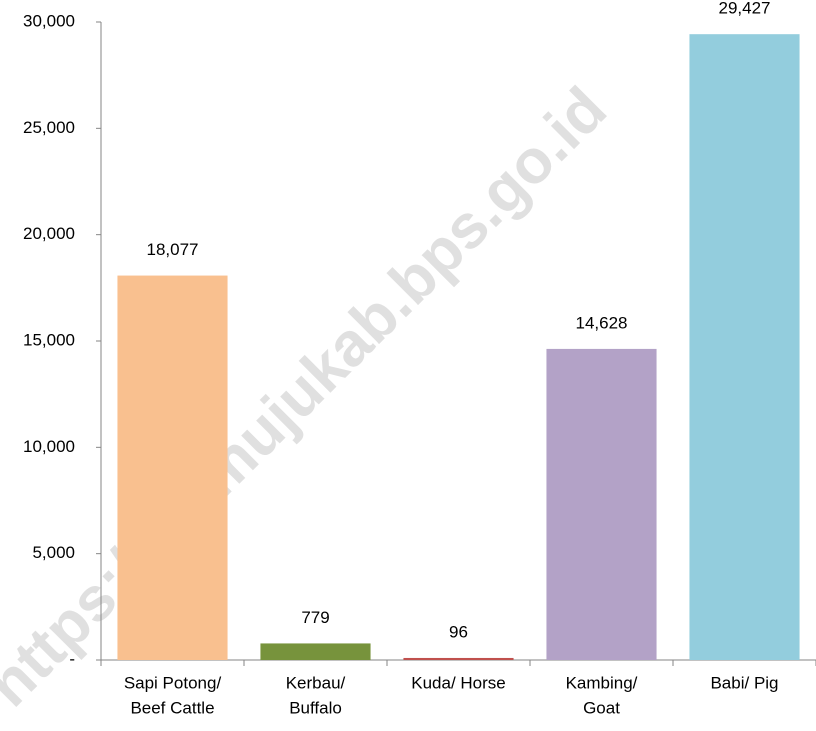 Image resolution: width=816 pixels, height=731 pixels. Describe the element at coordinates (602, 682) in the screenshot. I see `x-tick-label: Kambing/` at that location.